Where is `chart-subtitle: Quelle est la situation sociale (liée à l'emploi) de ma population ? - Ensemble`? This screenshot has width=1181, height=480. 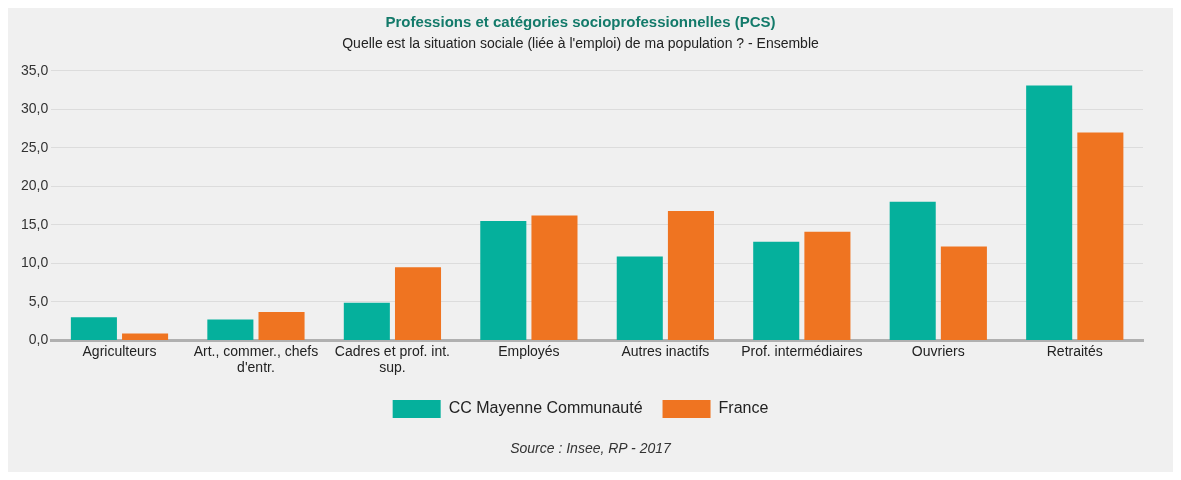
chart-subtitle: Quelle est la situation sociale (liée à l'emploi) de ma population ? - Ensemble is located at coordinates (580, 43).